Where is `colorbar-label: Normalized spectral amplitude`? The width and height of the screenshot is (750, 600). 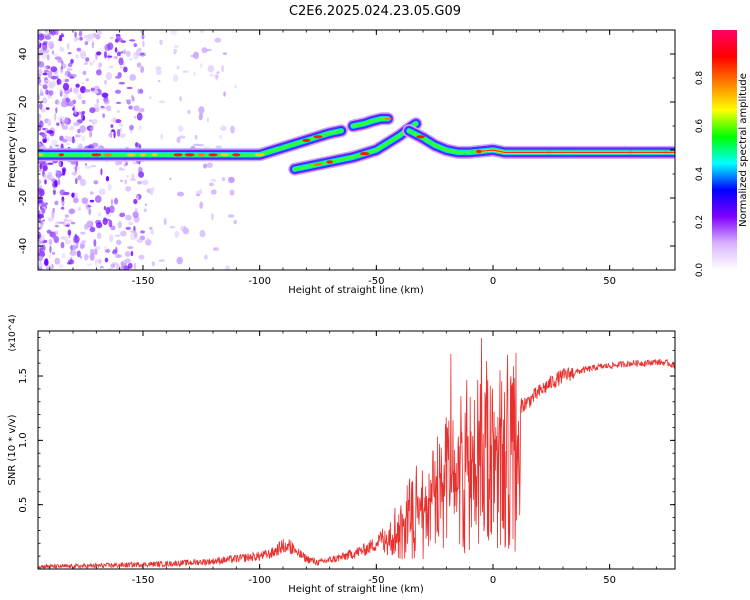 colorbar-label: Normalized spectral amplitude is located at coordinates (743, 150).